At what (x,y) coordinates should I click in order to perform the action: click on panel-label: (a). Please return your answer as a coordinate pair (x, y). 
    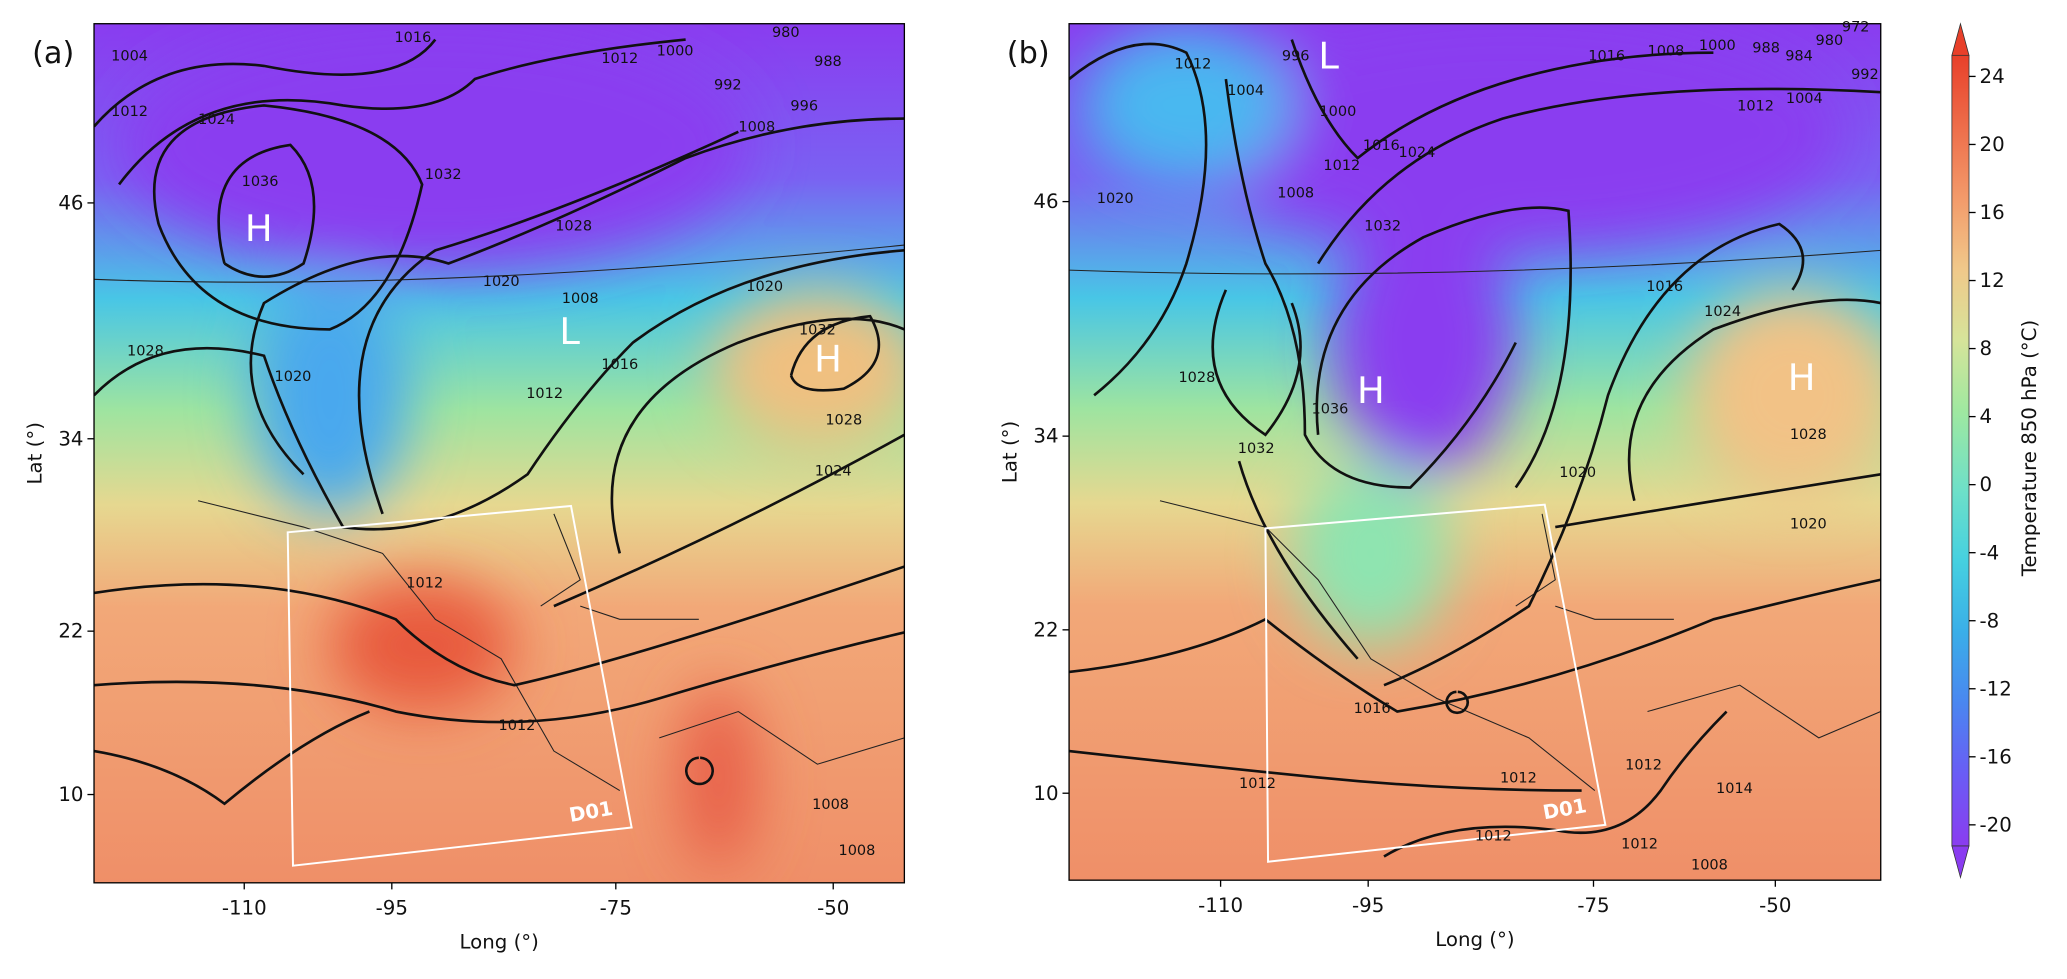
    Looking at the image, I should click on (53, 53).